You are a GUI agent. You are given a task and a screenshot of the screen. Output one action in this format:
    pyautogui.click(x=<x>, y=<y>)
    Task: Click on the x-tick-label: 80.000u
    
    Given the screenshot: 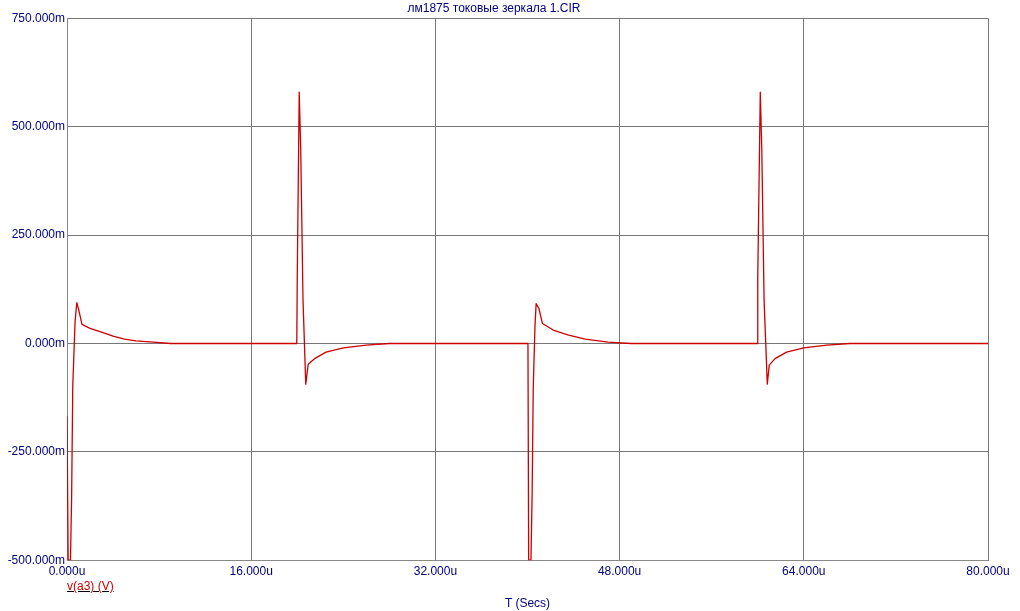 What is the action you would take?
    pyautogui.click(x=988, y=570)
    